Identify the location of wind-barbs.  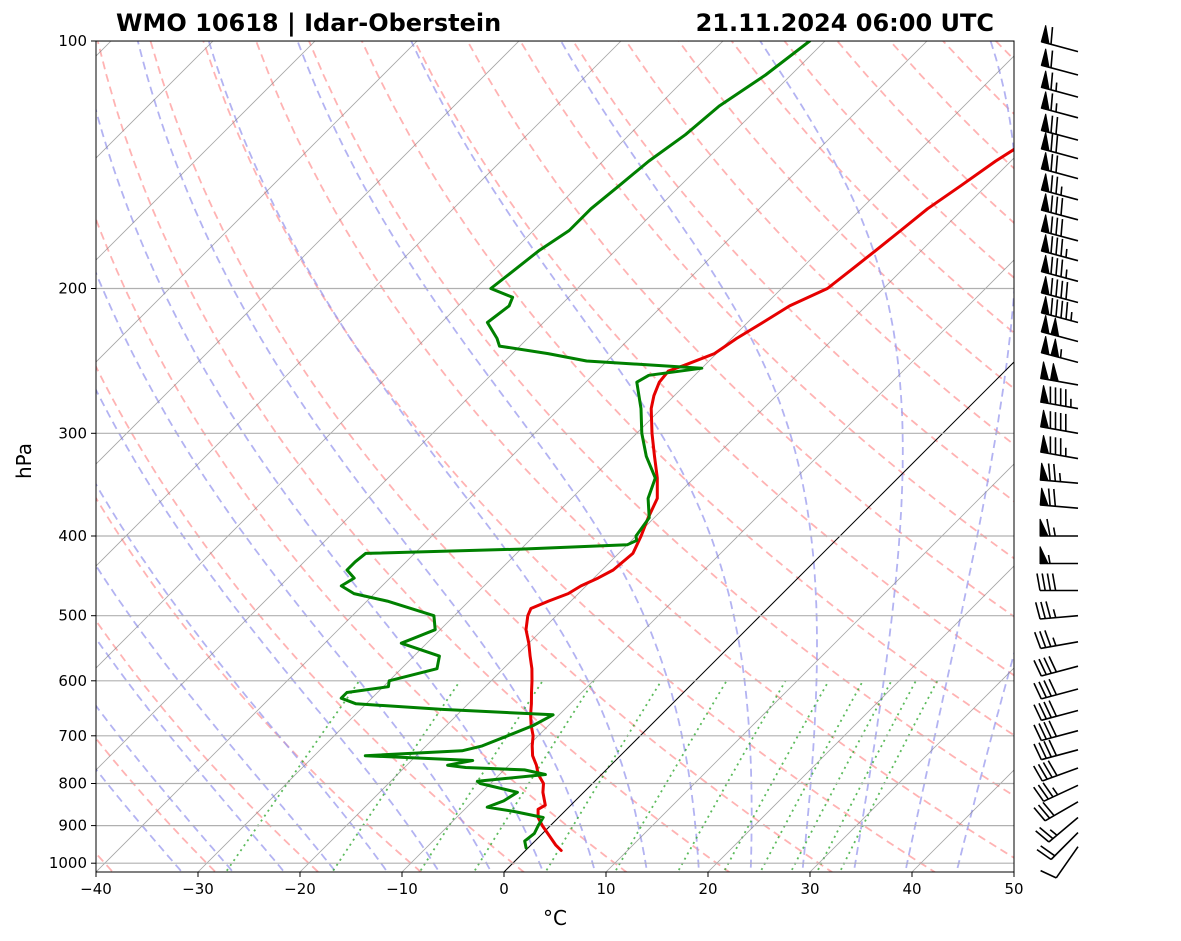
(1056, 452).